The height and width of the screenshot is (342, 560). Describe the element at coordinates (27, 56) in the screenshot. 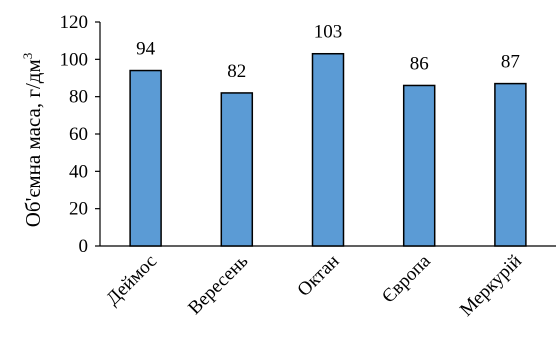

I see `y-axis-title-superscript: 3` at that location.